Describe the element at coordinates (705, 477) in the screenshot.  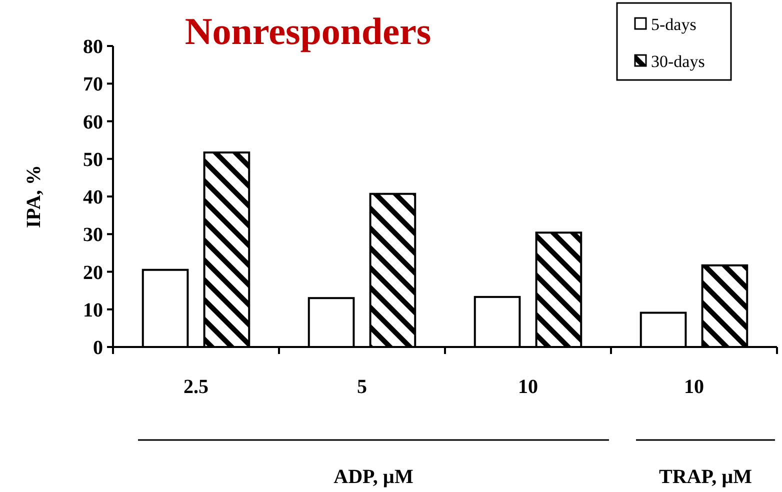
I see `text: TRAP, µM` at that location.